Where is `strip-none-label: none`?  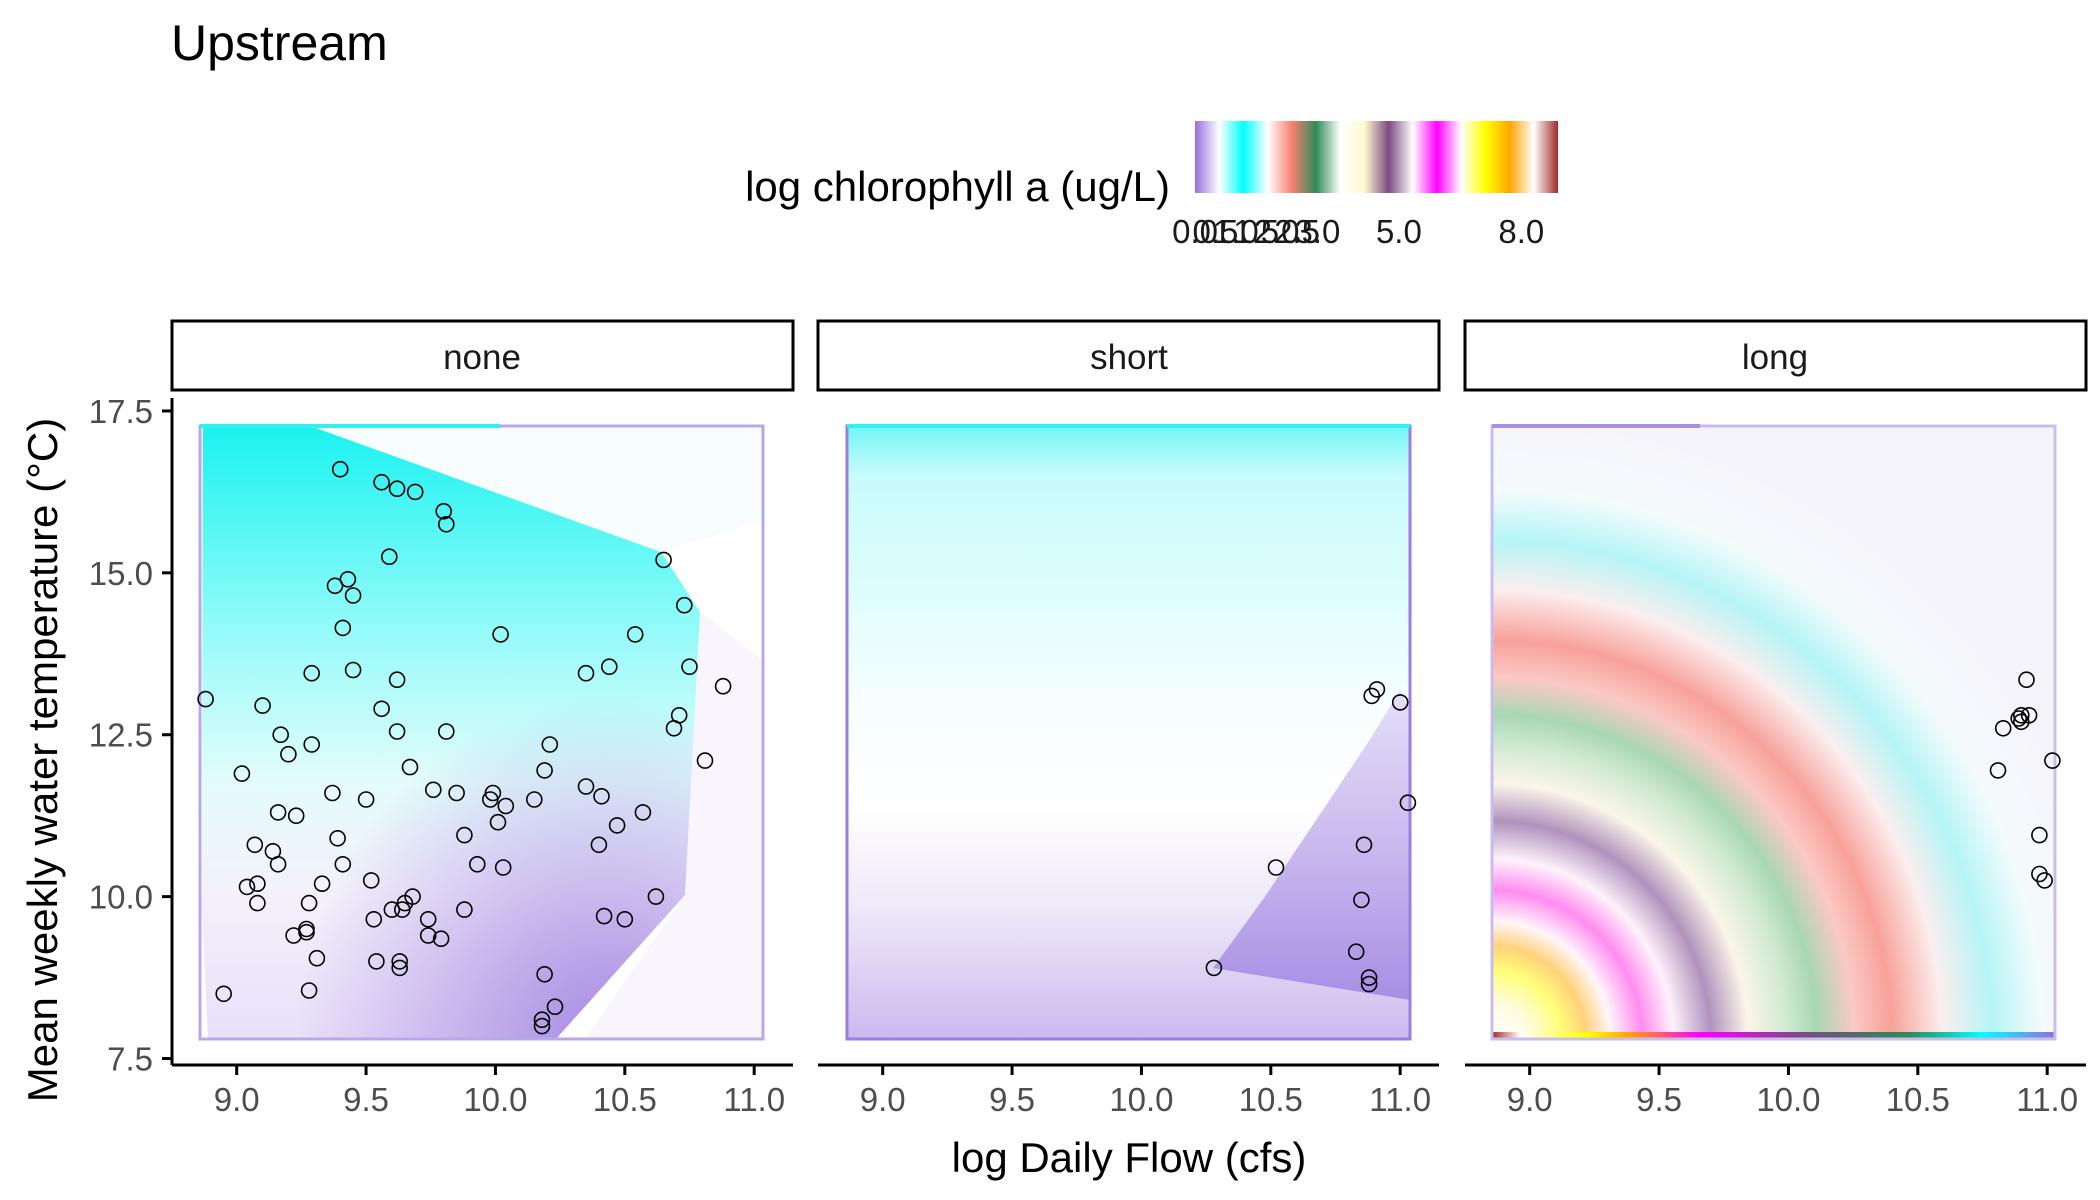
strip-none-label: none is located at coordinates (482, 357).